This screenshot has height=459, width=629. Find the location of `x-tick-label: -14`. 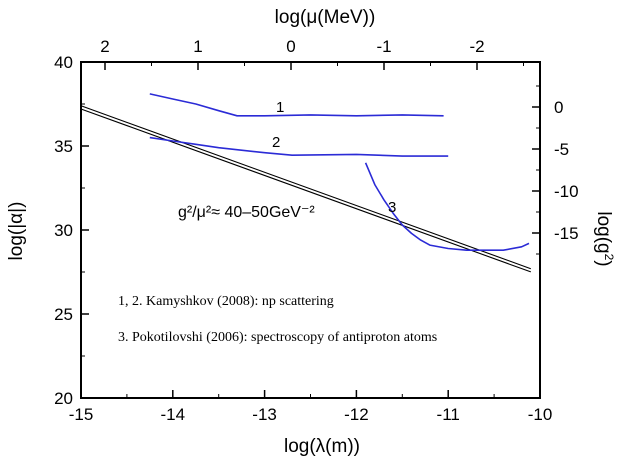

x-tick-label: -14 is located at coordinates (173, 414).